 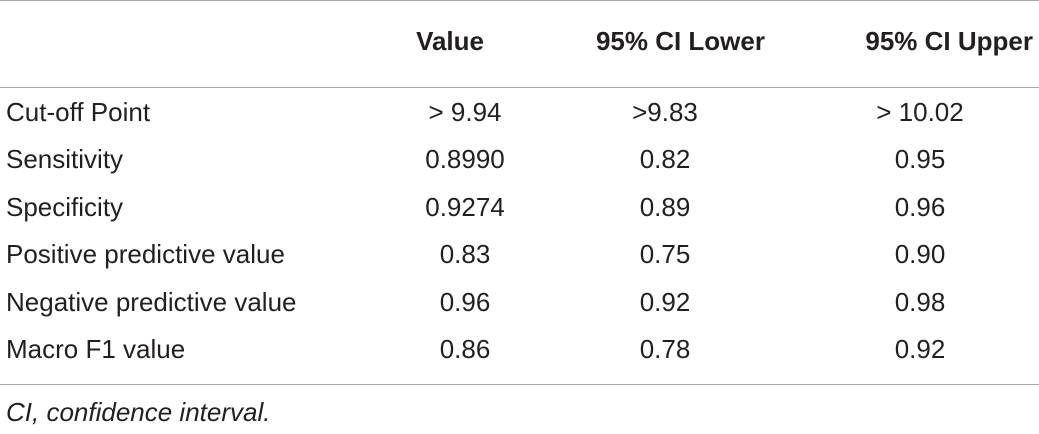 What do you see at coordinates (519, 302) in the screenshot?
I see `table-row: Negative predictive value 0.96 0.92 0.98` at bounding box center [519, 302].